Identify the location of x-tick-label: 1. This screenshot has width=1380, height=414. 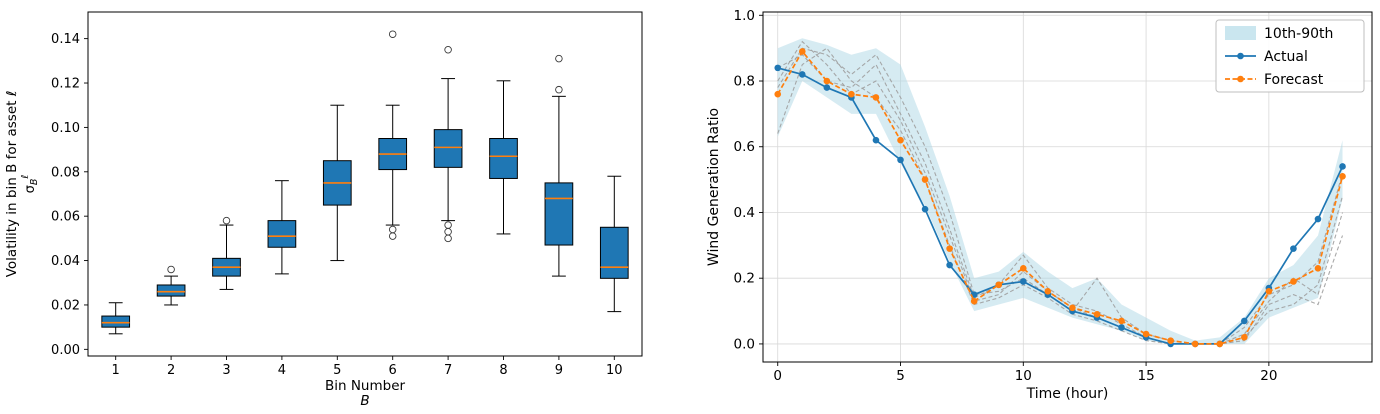
(116, 370).